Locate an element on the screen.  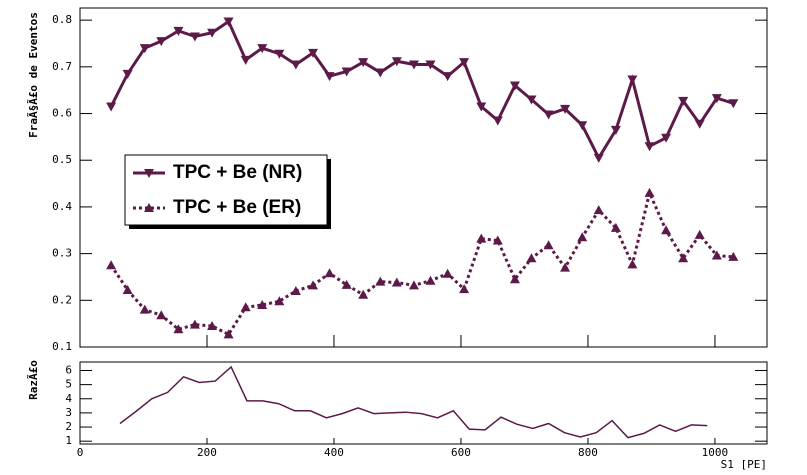
x-tick-label: 600 is located at coordinates (461, 452).